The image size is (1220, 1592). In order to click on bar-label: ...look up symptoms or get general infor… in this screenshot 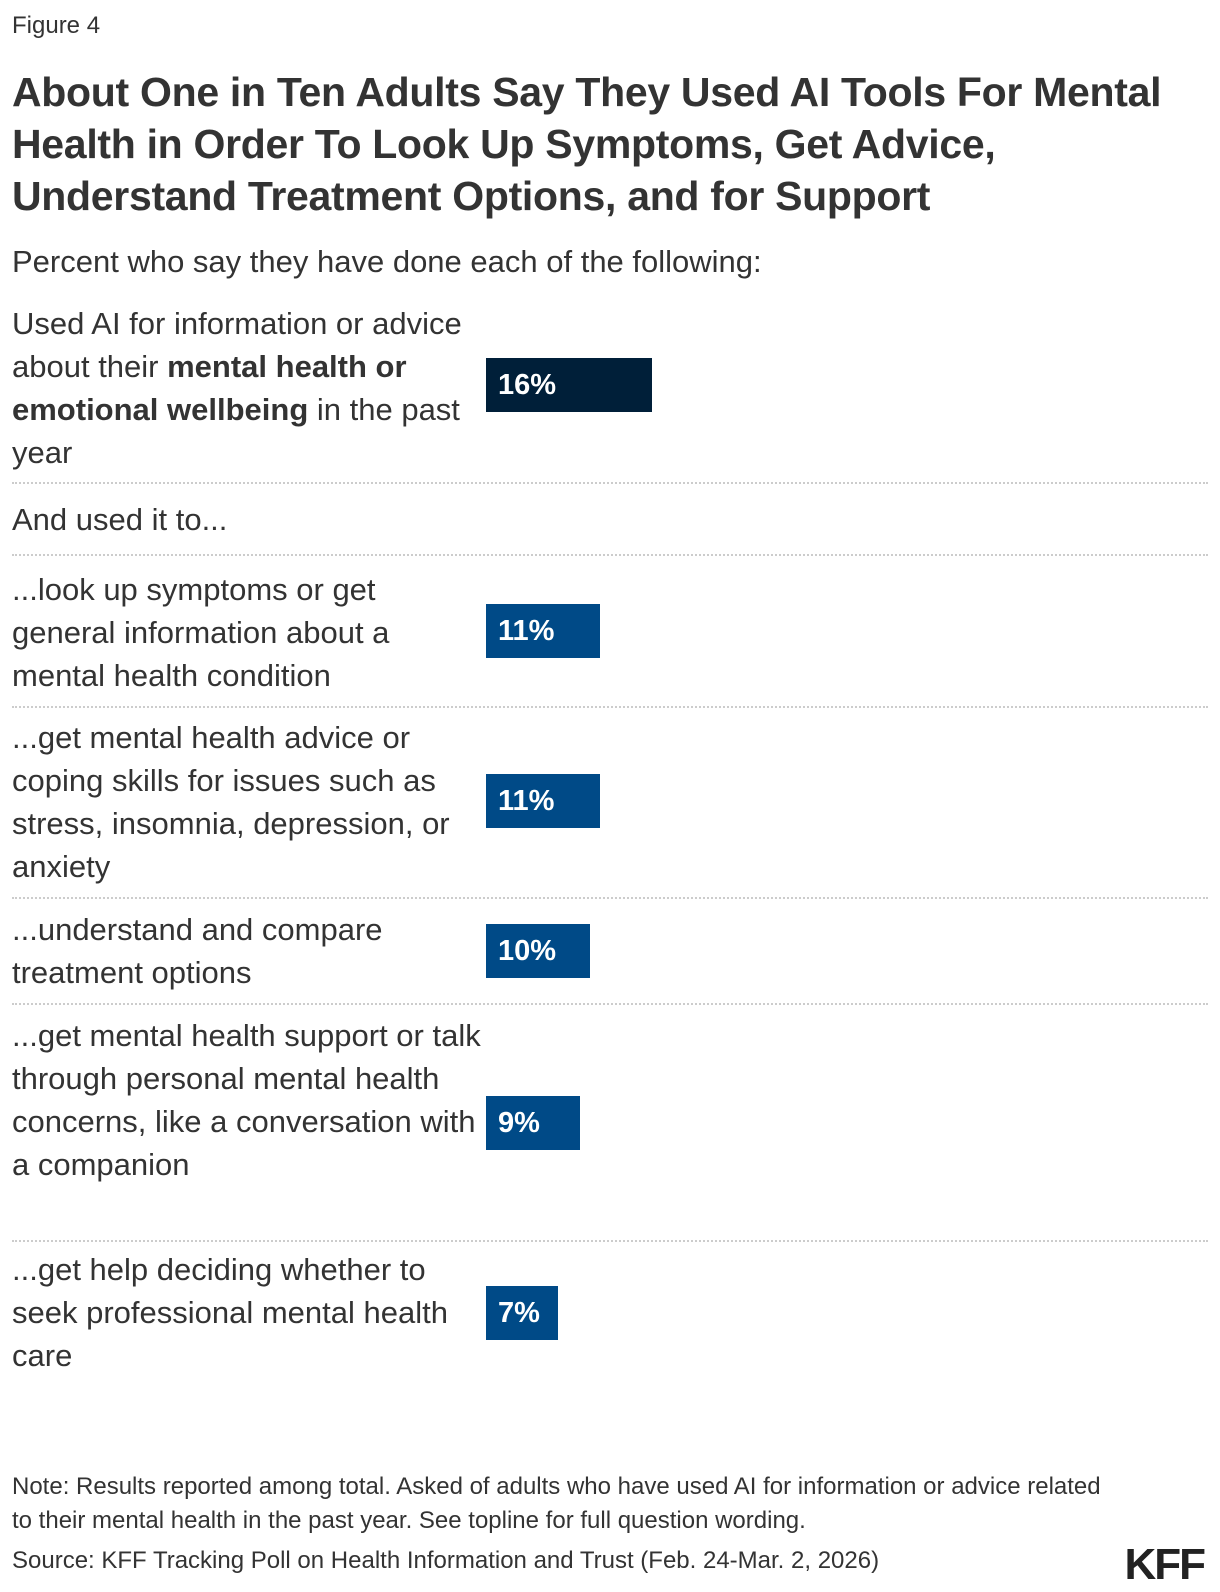, I will do `click(201, 632)`.